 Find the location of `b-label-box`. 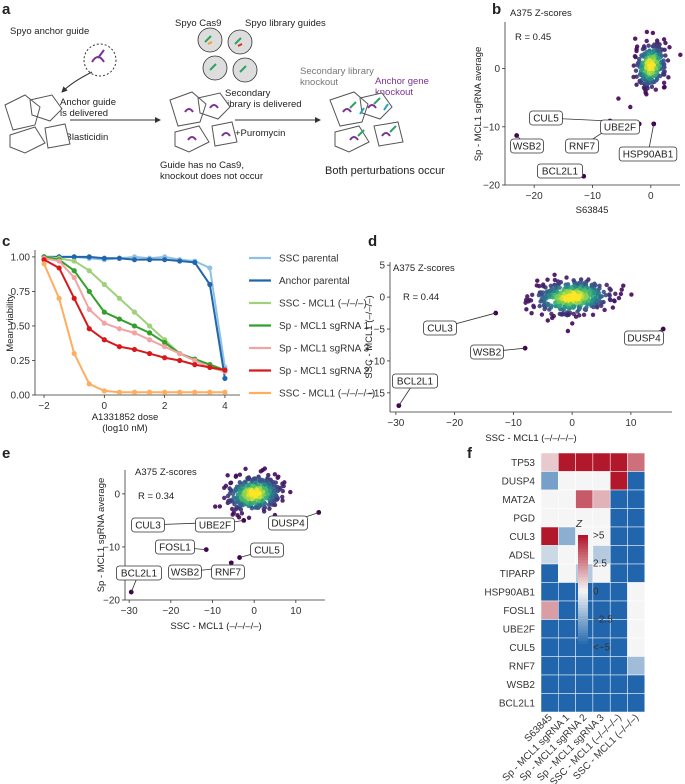

b-label-box is located at coordinates (648, 154).